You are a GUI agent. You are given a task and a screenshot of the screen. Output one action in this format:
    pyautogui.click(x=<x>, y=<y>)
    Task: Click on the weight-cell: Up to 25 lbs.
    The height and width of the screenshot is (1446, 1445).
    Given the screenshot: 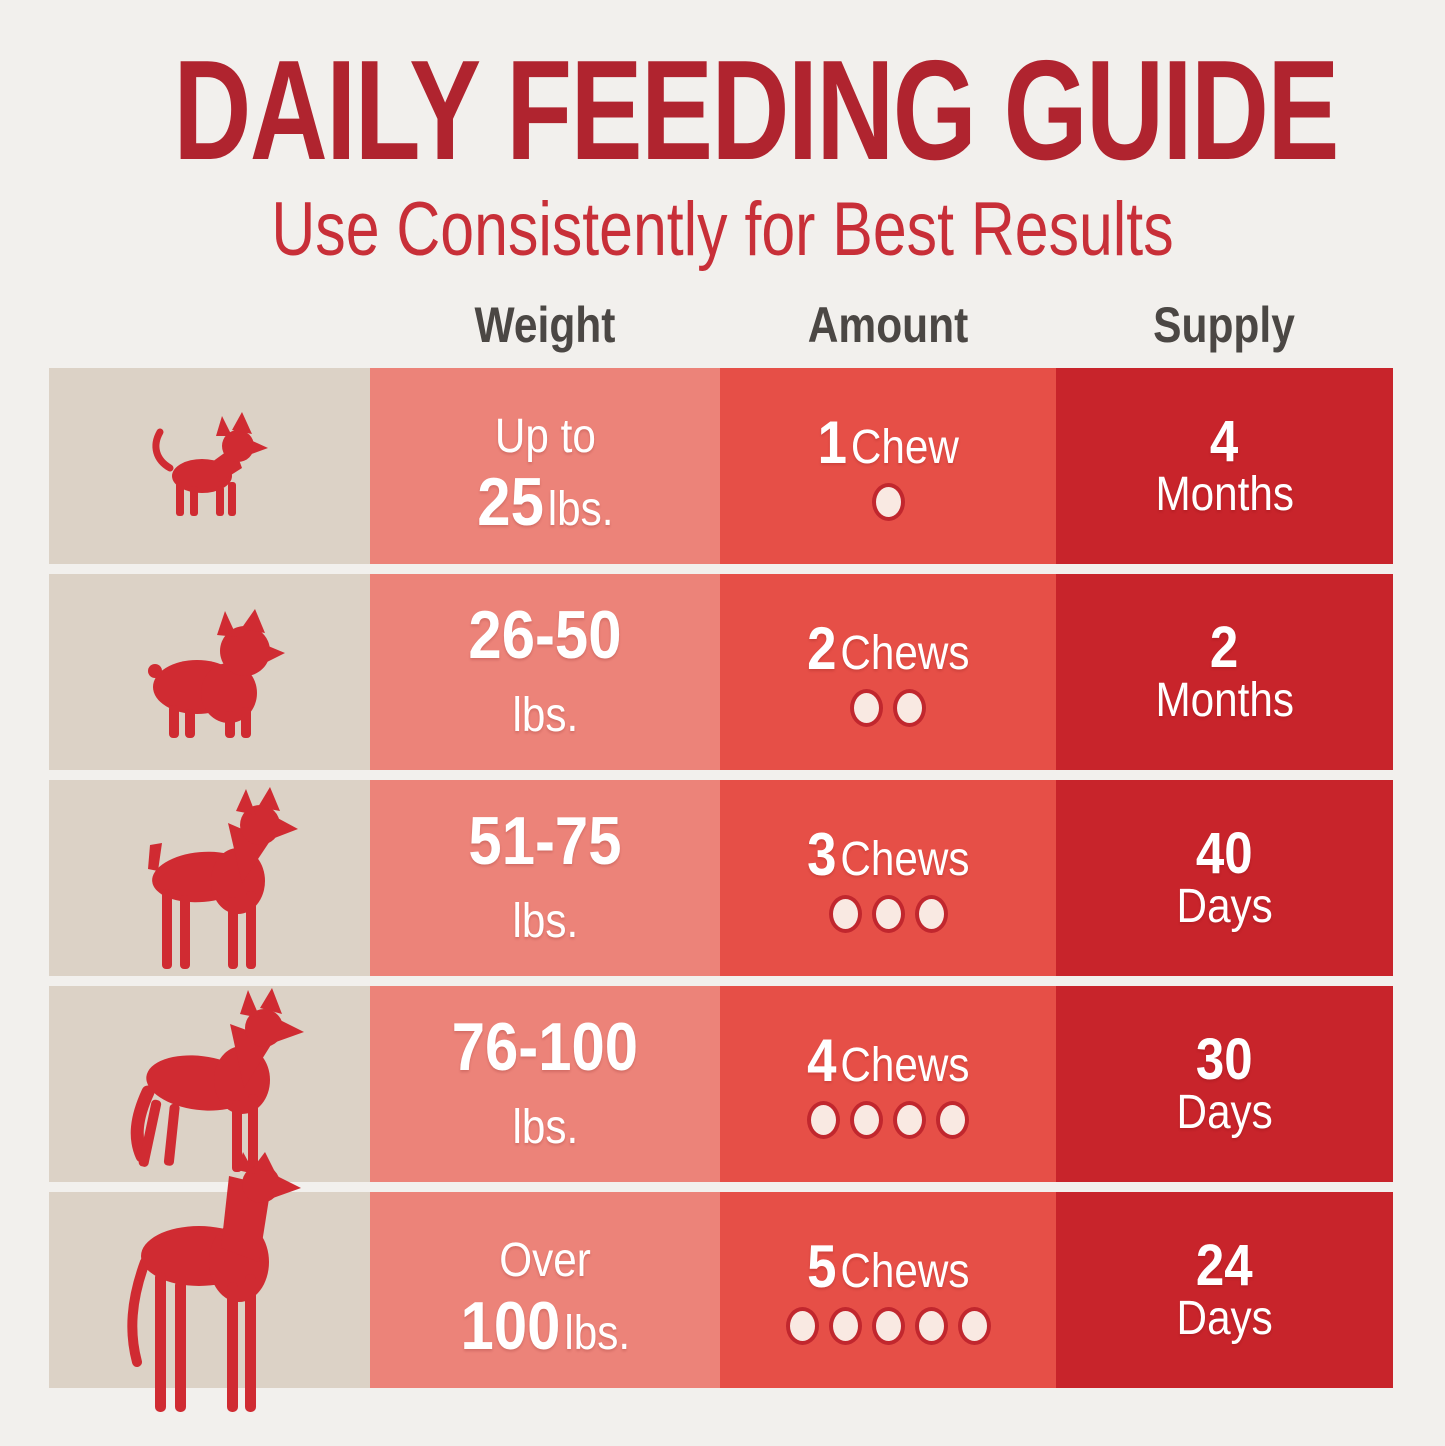 What is the action you would take?
    pyautogui.click(x=545, y=466)
    